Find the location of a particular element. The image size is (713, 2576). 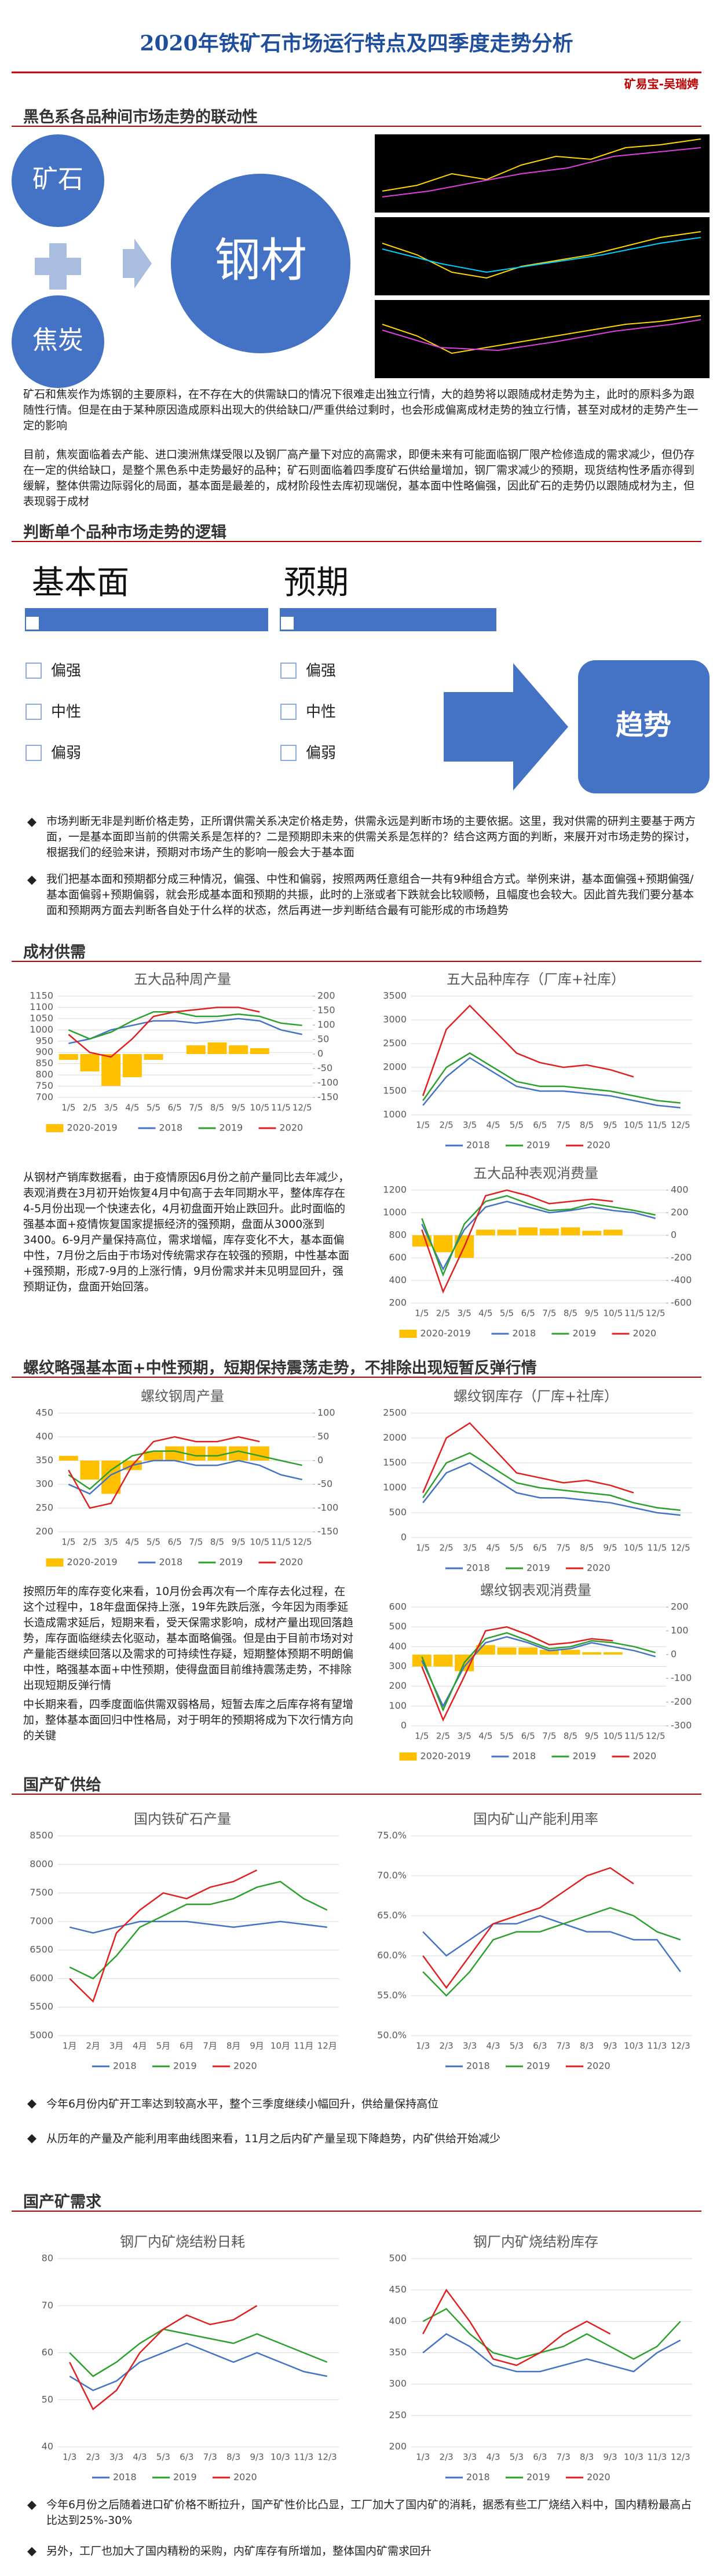

section-title: 判断单个品种市场走势的逻辑 is located at coordinates (124, 532).